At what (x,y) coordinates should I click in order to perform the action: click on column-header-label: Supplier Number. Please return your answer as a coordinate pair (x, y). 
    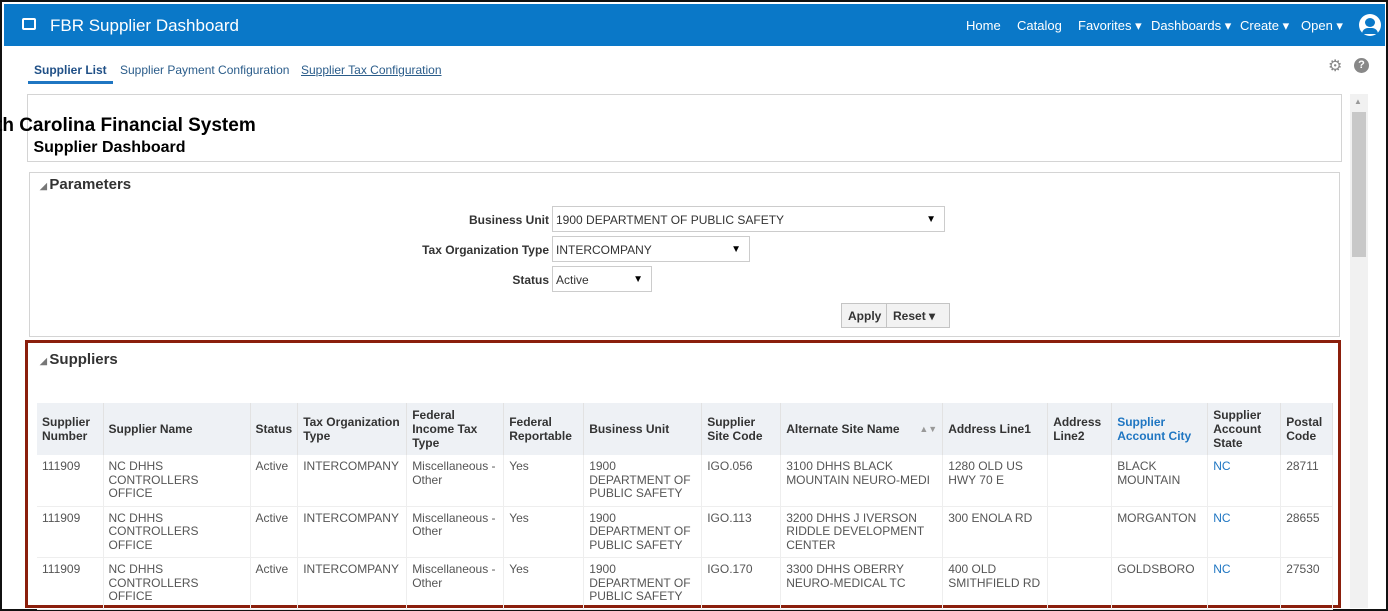
    Looking at the image, I should click on (66, 429).